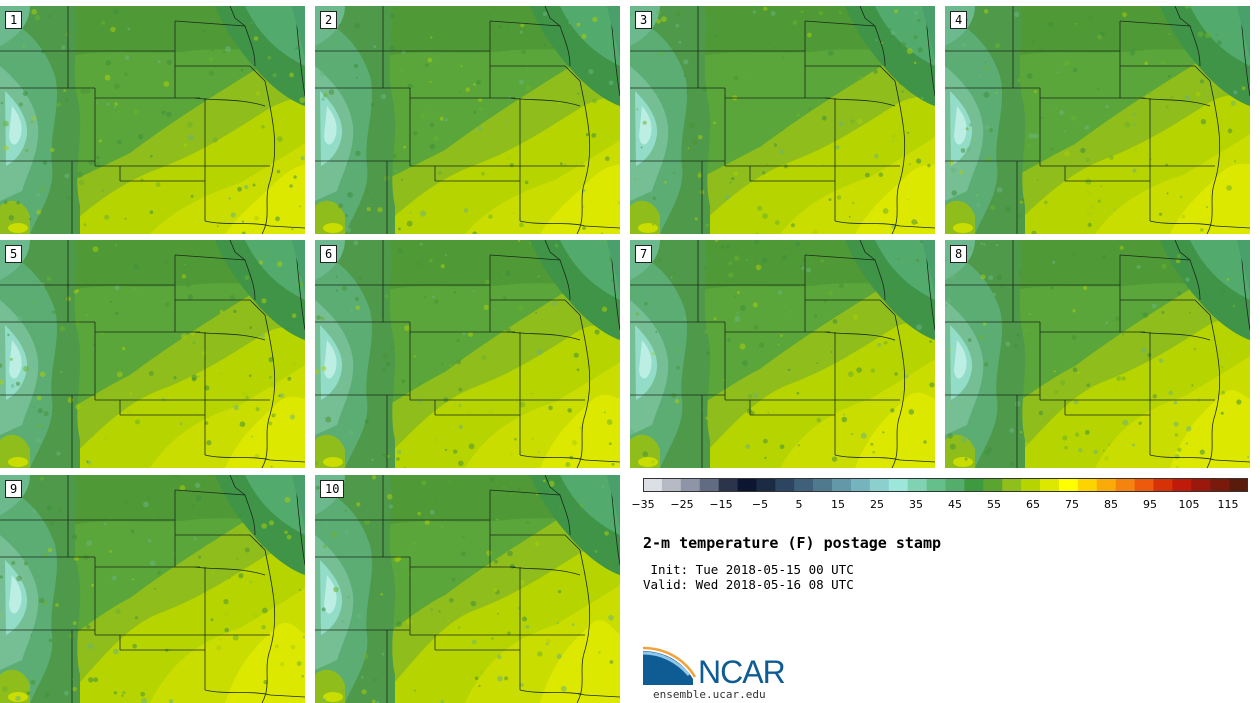  Describe the element at coordinates (14, 254) in the screenshot. I see `member-label: 5` at that location.